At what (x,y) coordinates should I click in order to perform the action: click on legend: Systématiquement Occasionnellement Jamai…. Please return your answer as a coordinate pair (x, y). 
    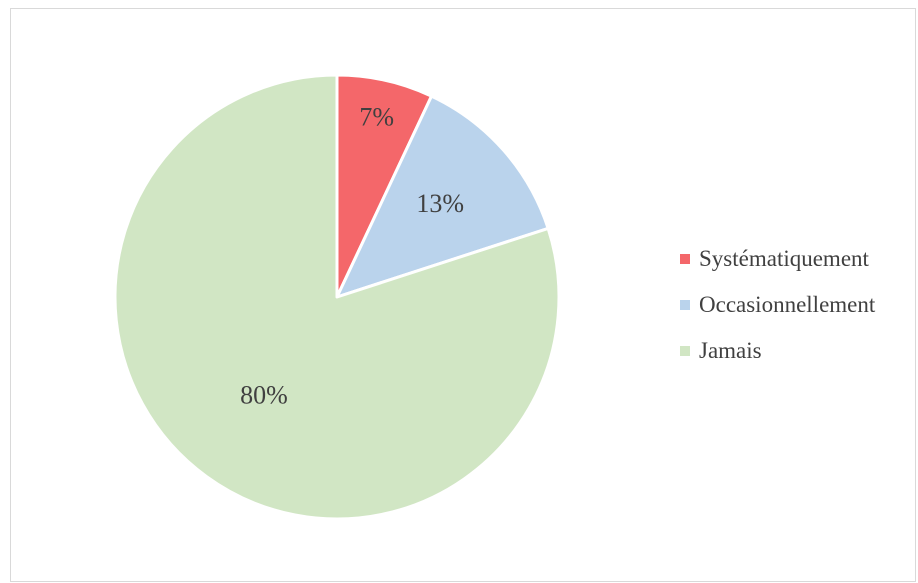
    Looking at the image, I should click on (777, 305).